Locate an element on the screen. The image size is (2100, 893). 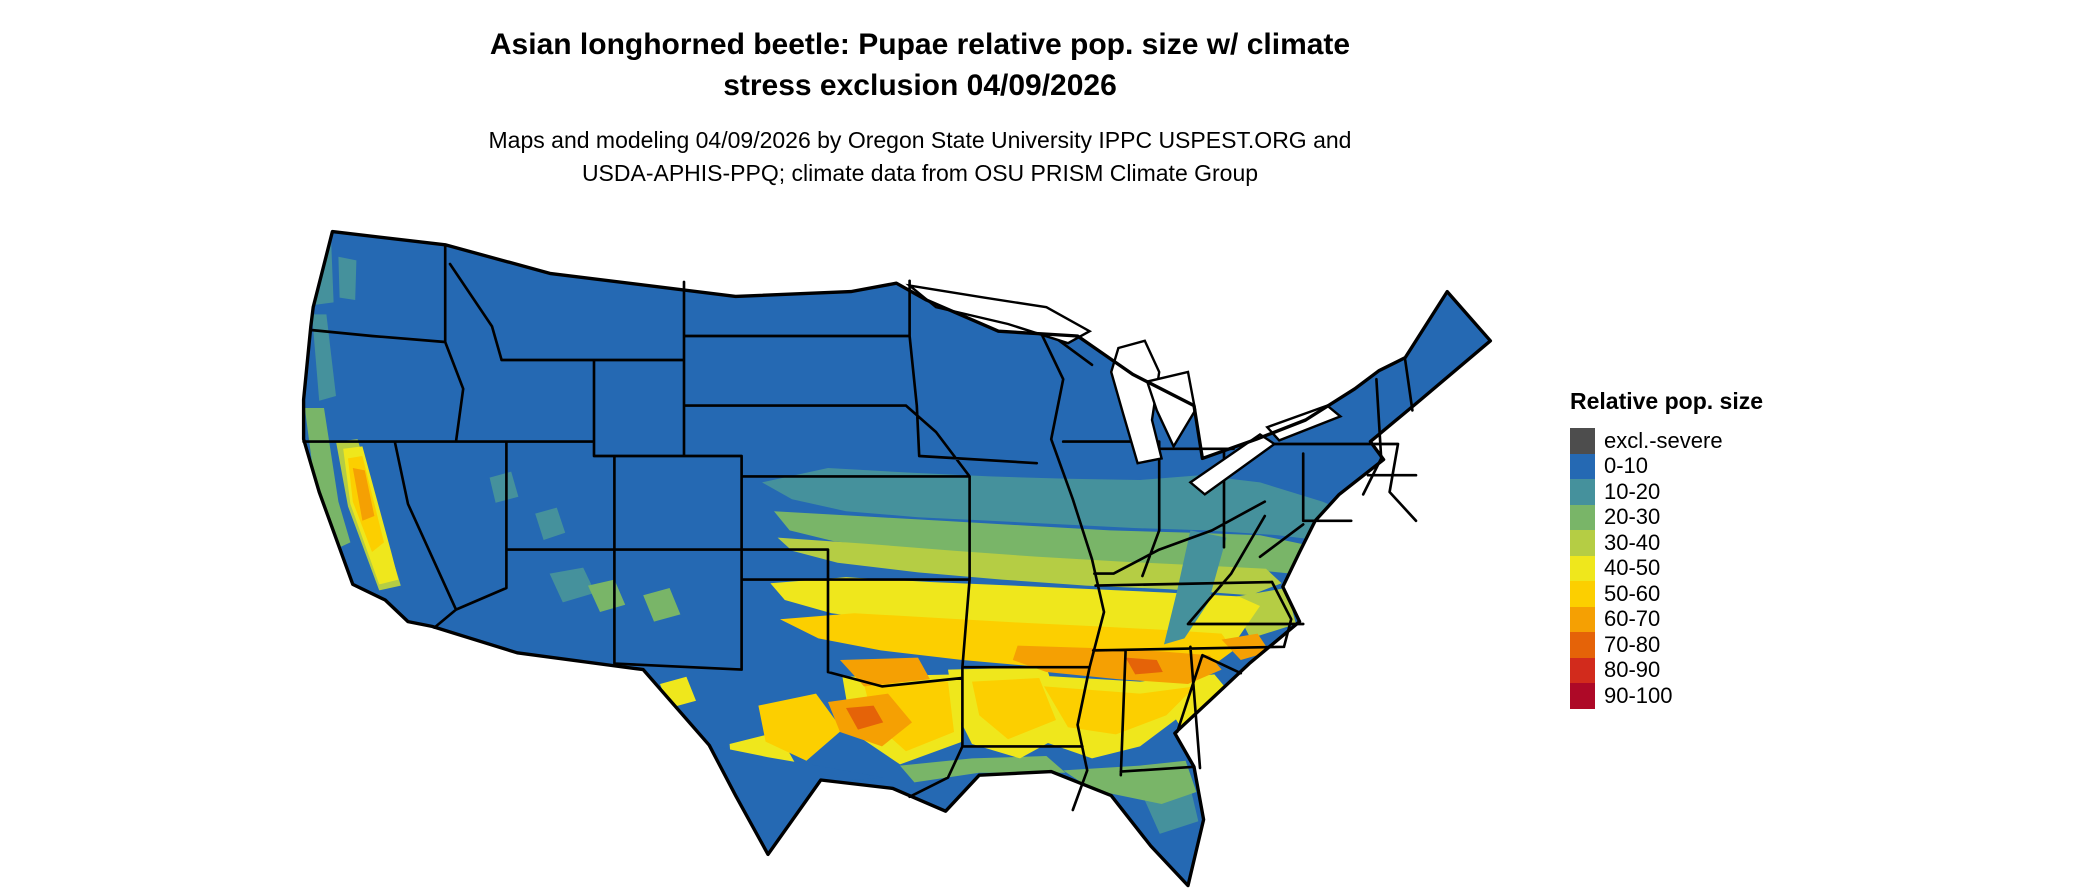
lake-michigan is located at coordinates (1136, 402).